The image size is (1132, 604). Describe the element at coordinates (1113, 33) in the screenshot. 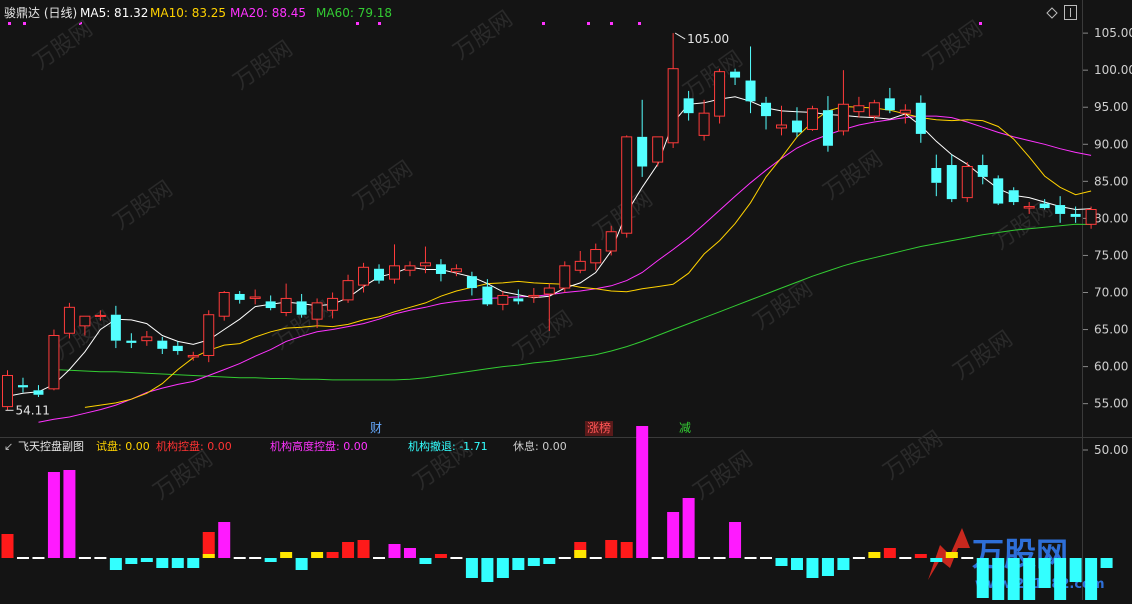

I see `price-tick-label: 105.00` at that location.